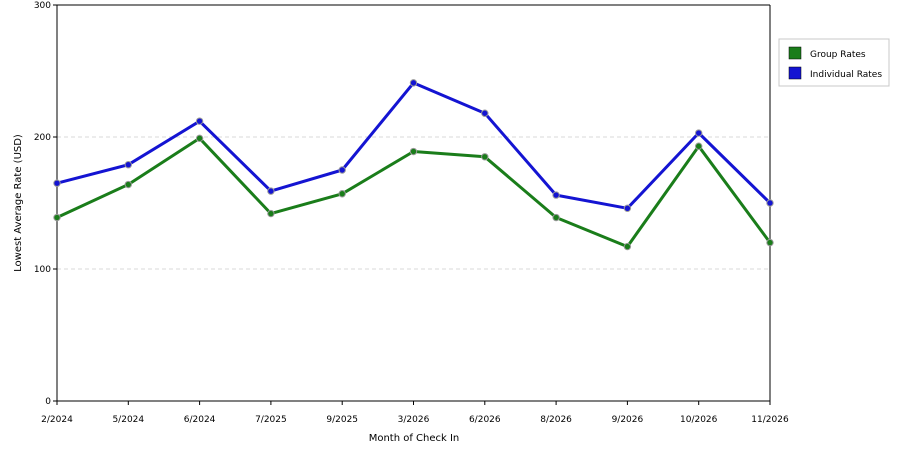 The height and width of the screenshot is (450, 900). Describe the element at coordinates (45, 204) in the screenshot. I see `y-axis-ticks: 0 100 200 300` at that location.